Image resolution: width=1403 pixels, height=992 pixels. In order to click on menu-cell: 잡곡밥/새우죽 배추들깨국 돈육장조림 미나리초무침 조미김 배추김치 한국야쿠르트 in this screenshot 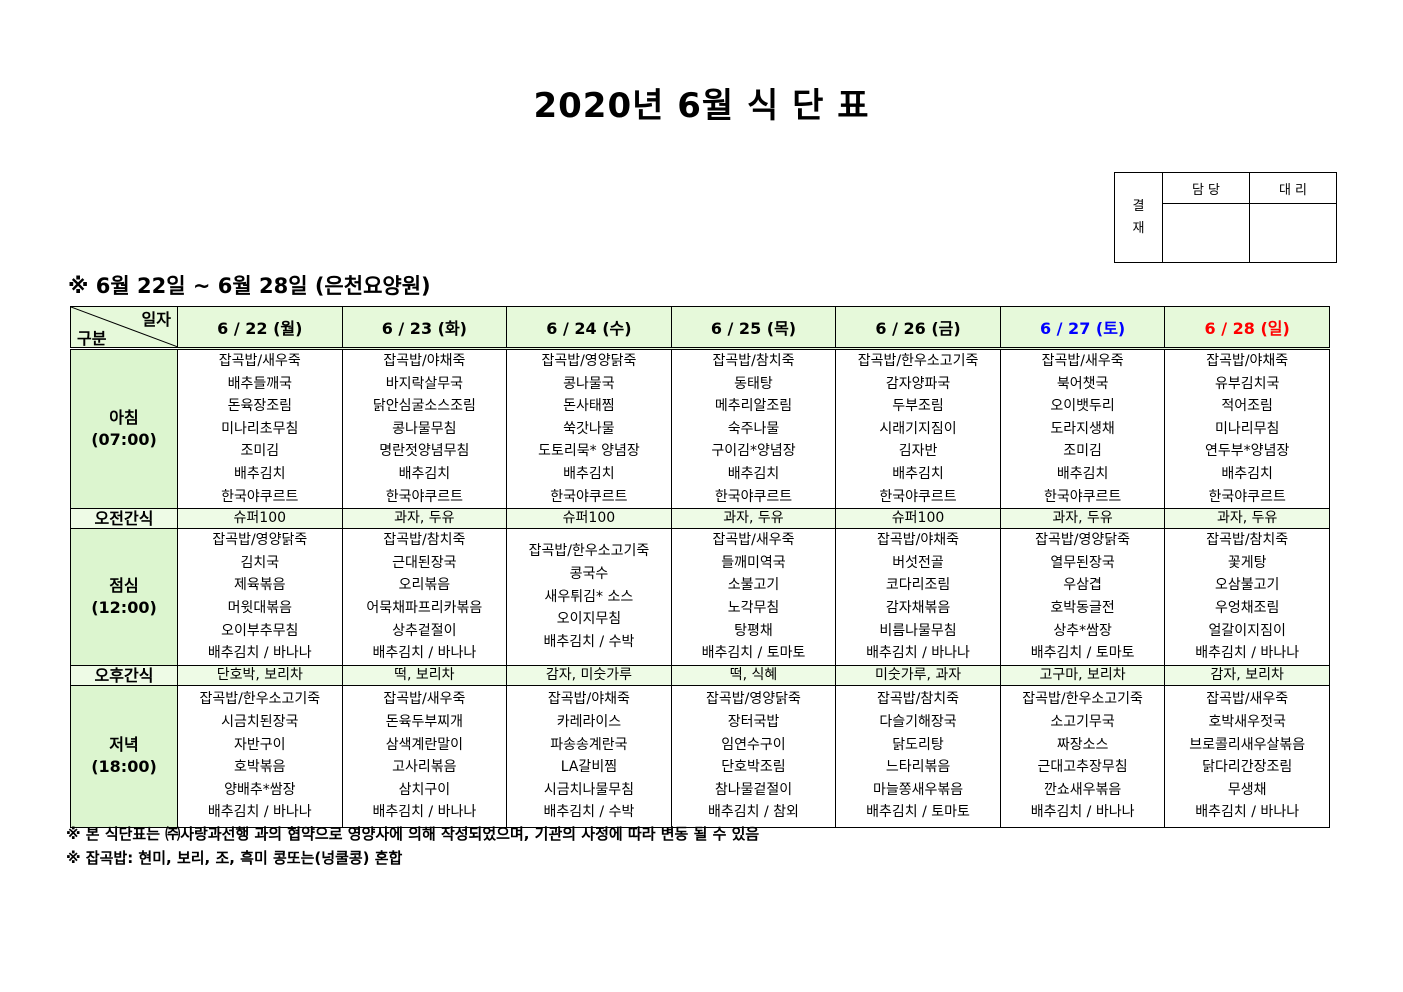, I will do `click(260, 428)`.